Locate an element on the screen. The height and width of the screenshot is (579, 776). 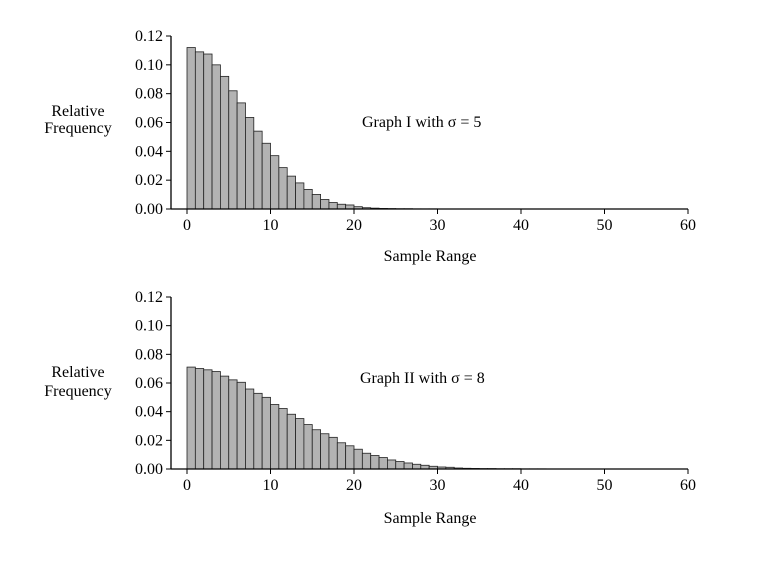
chart-title: Graph II with σ = 8 is located at coordinates (422, 378).